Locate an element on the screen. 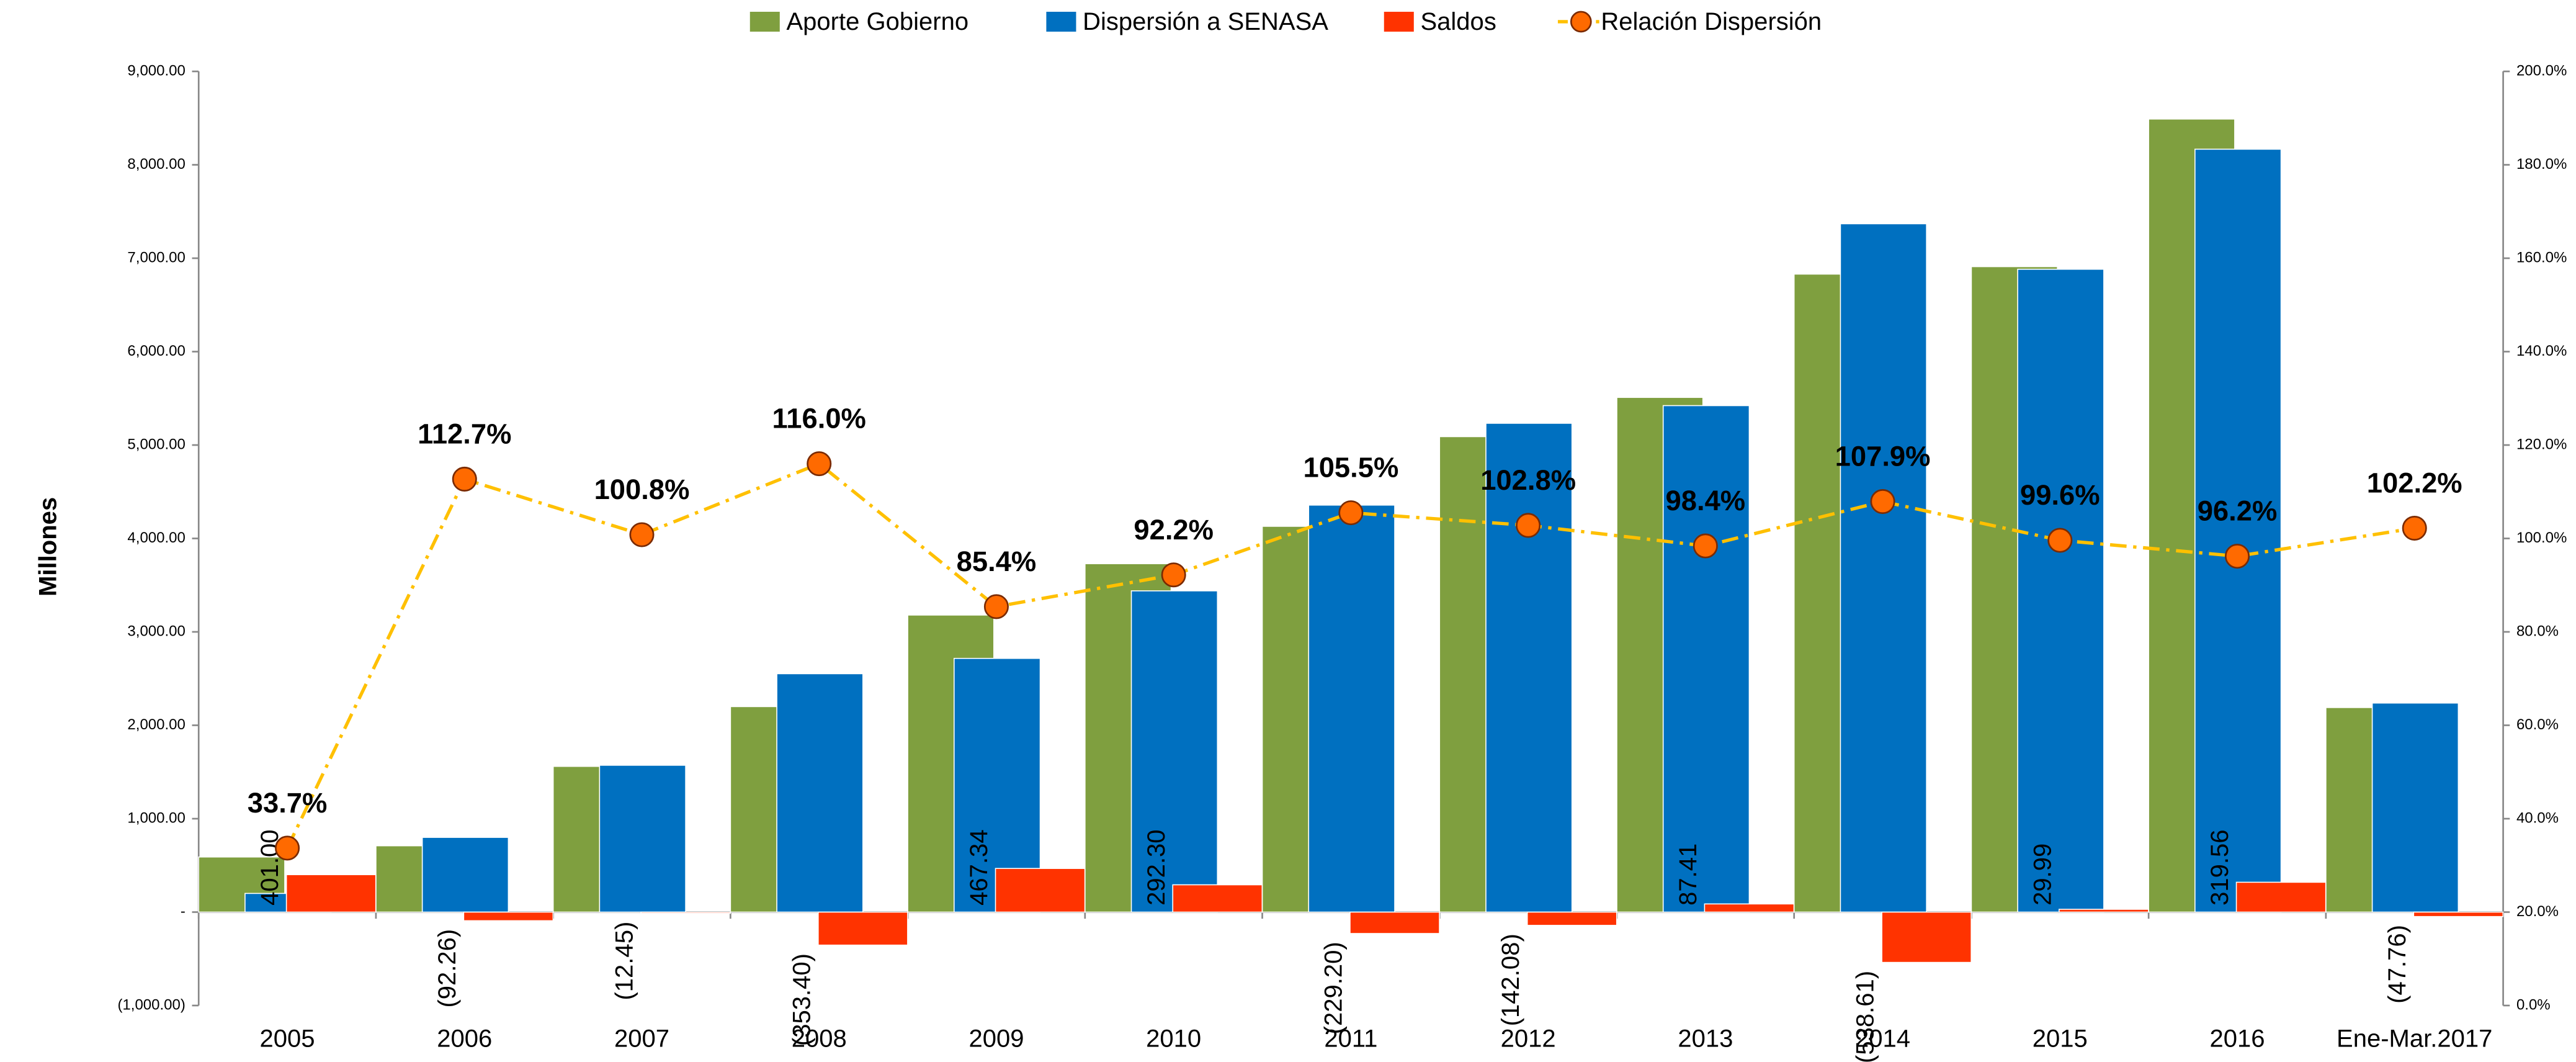 This screenshot has width=2576, height=1062. data-label: 33.7% is located at coordinates (288, 803).